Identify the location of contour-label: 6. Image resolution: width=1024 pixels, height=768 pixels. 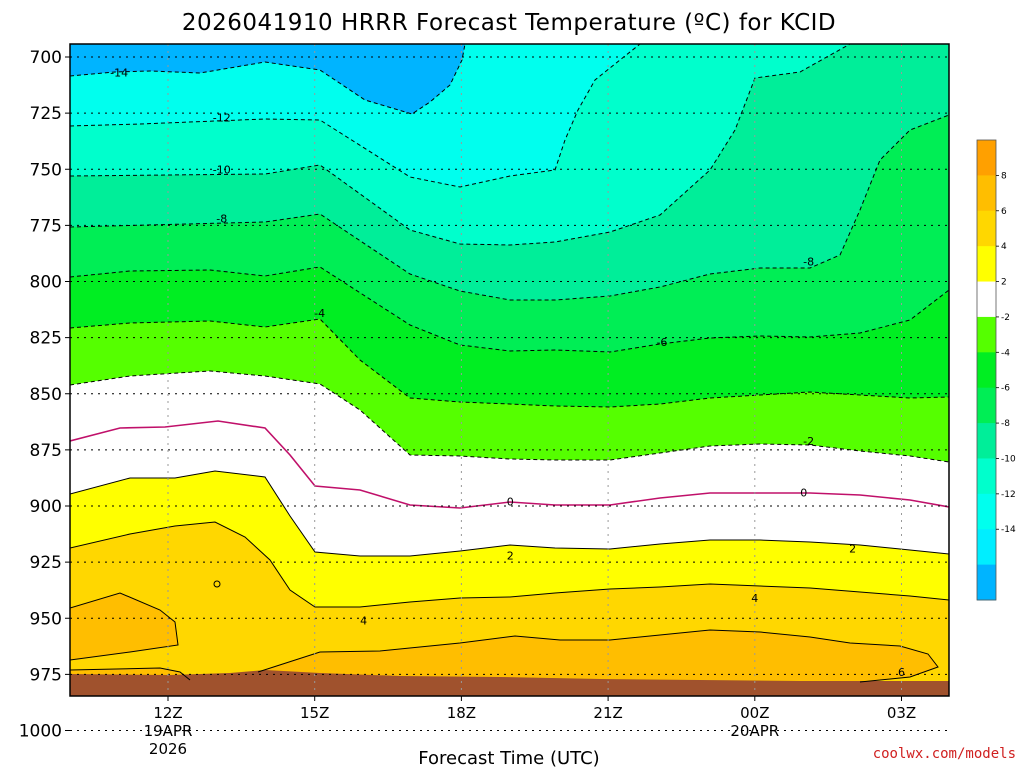
(901, 672).